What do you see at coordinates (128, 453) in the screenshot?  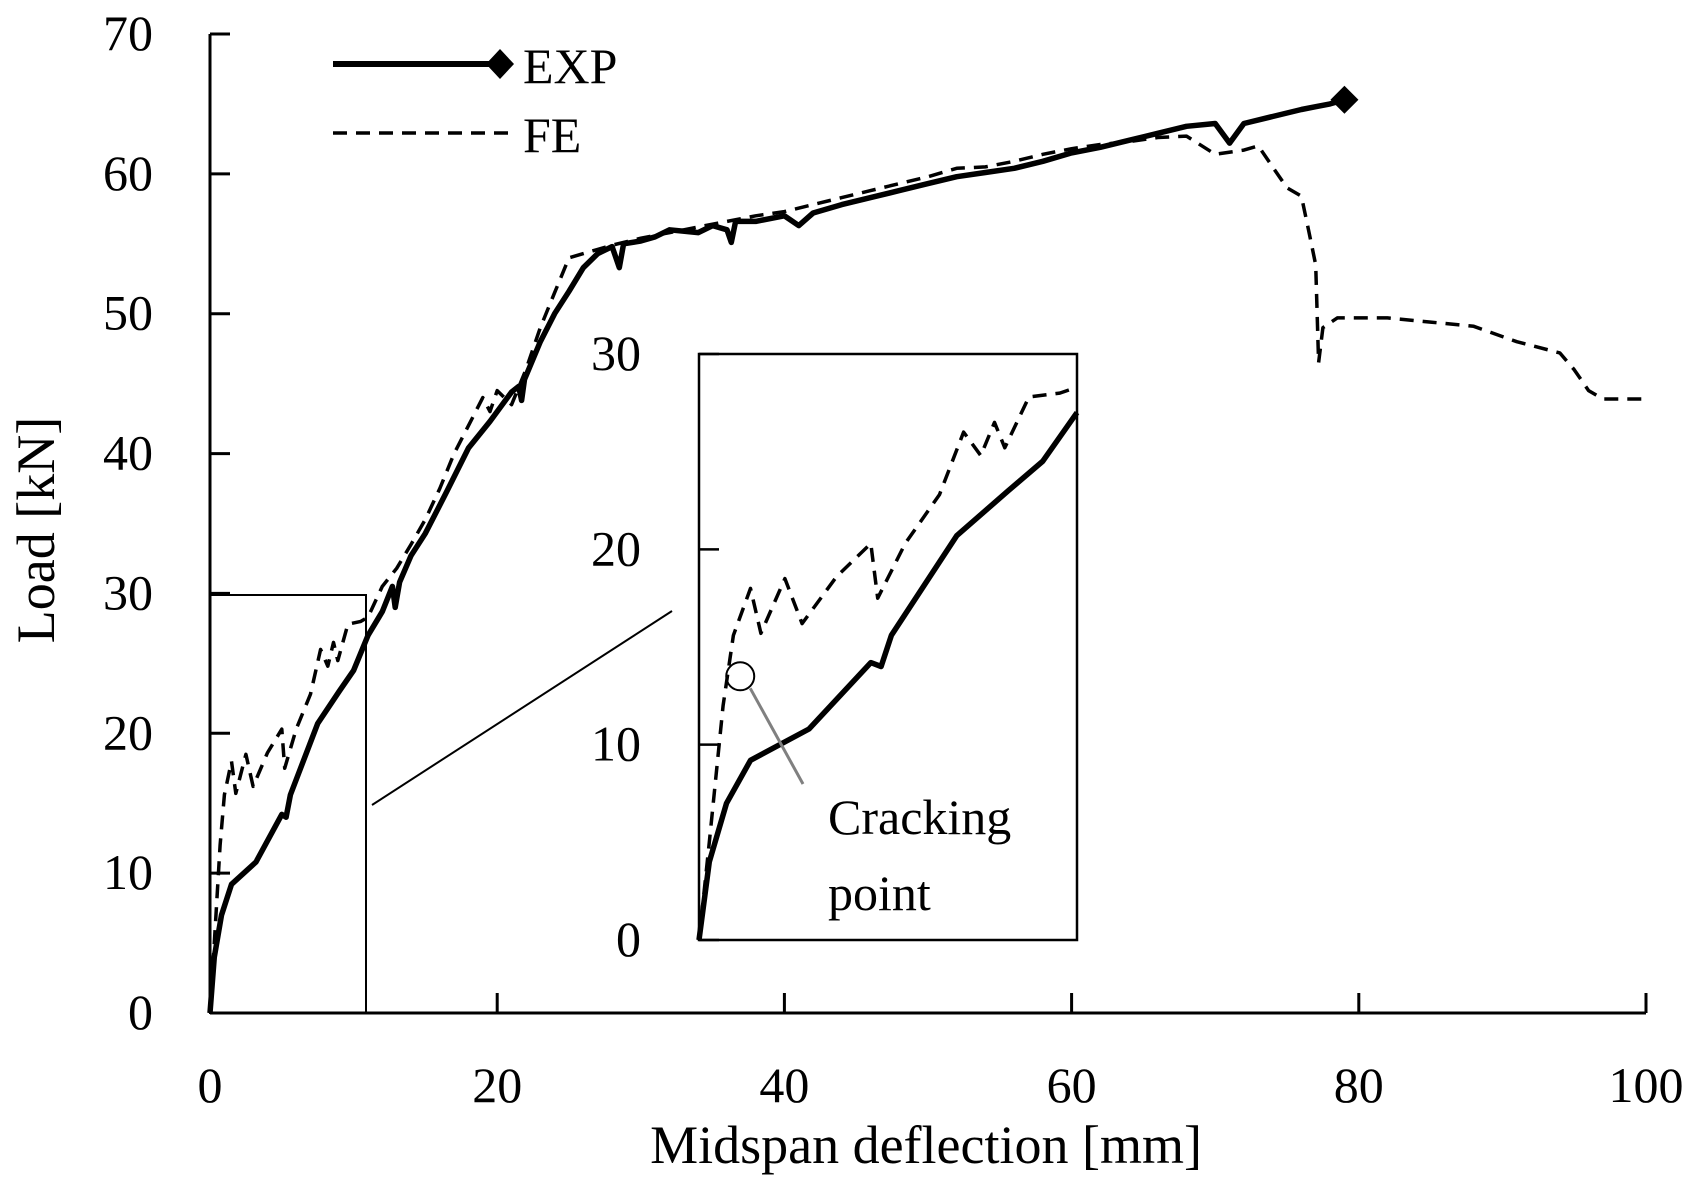 I see `y-tick-label: 40` at bounding box center [128, 453].